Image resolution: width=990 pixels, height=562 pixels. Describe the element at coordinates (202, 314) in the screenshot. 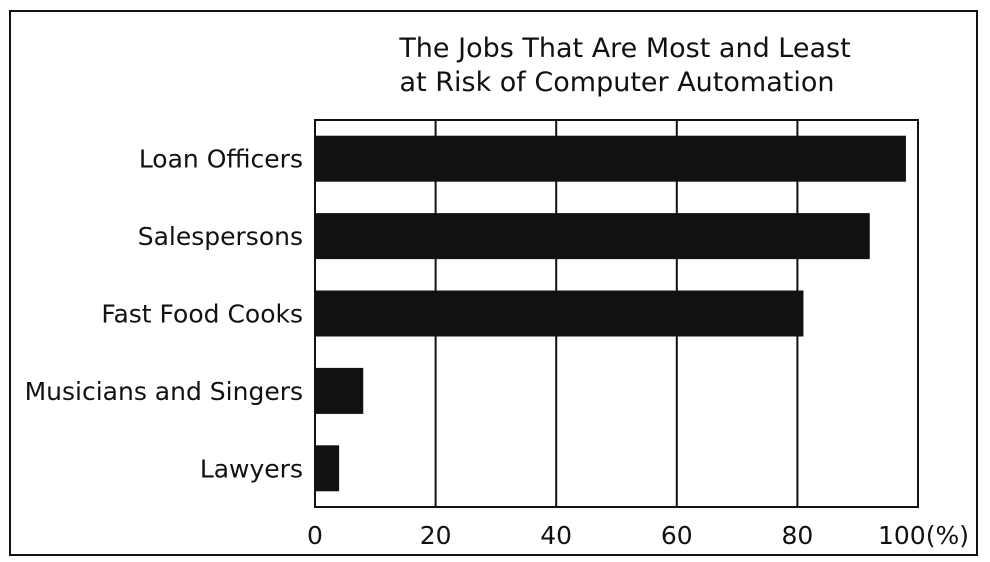

I see `category-label: Fast Food Cooks` at that location.